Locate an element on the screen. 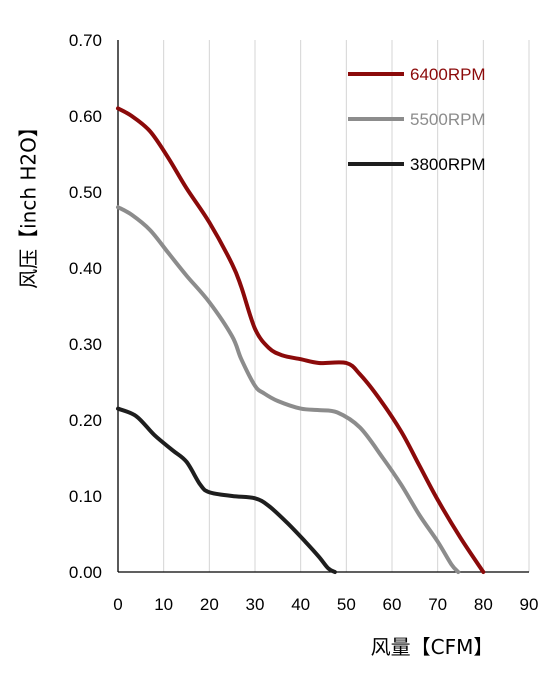 This screenshot has width=557, height=675. x-tick-label-20: 20 is located at coordinates (209, 604).